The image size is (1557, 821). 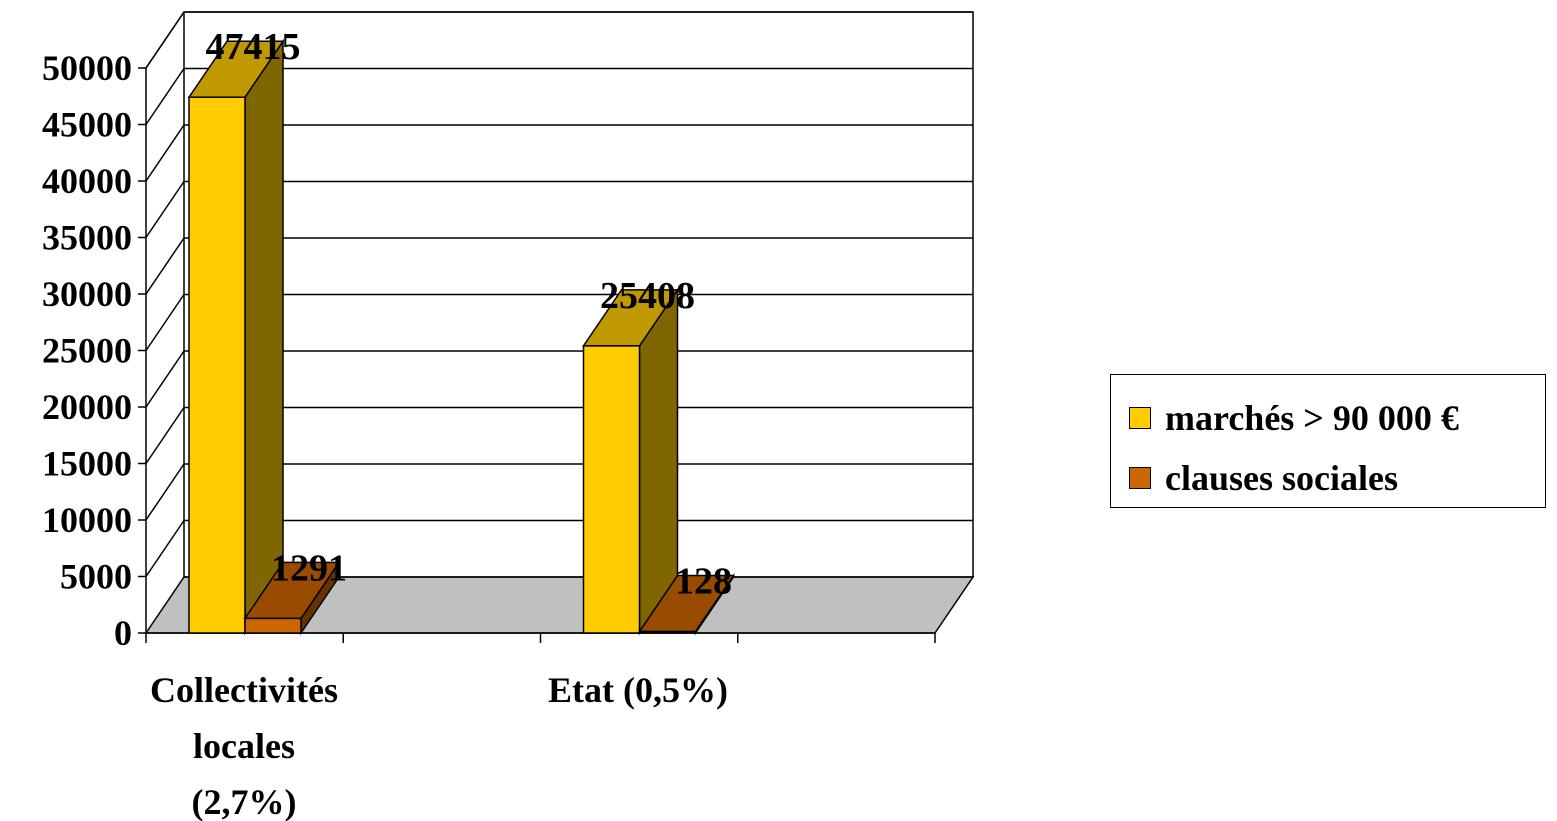 What do you see at coordinates (87, 294) in the screenshot?
I see `y-tick-label: 30000` at bounding box center [87, 294].